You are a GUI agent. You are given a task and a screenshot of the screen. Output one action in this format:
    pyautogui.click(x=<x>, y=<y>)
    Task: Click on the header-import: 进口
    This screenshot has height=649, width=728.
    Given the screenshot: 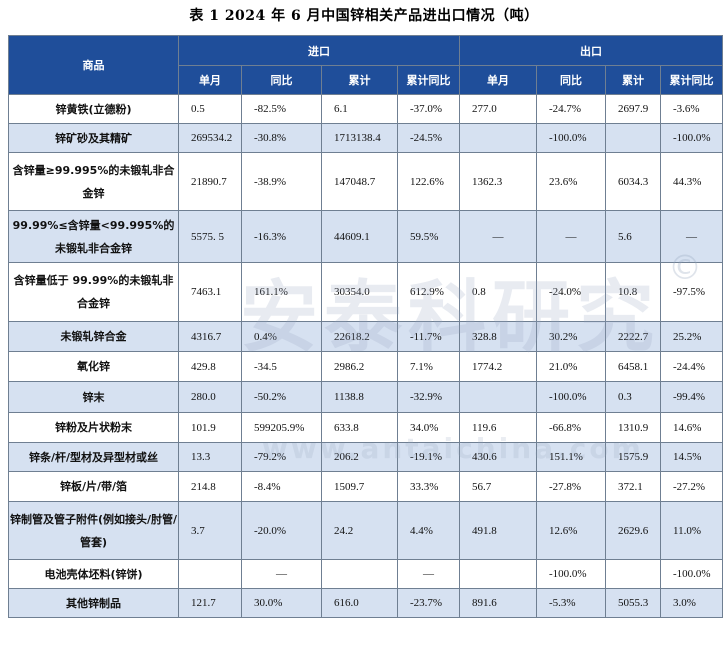 What is the action you would take?
    pyautogui.click(x=319, y=50)
    